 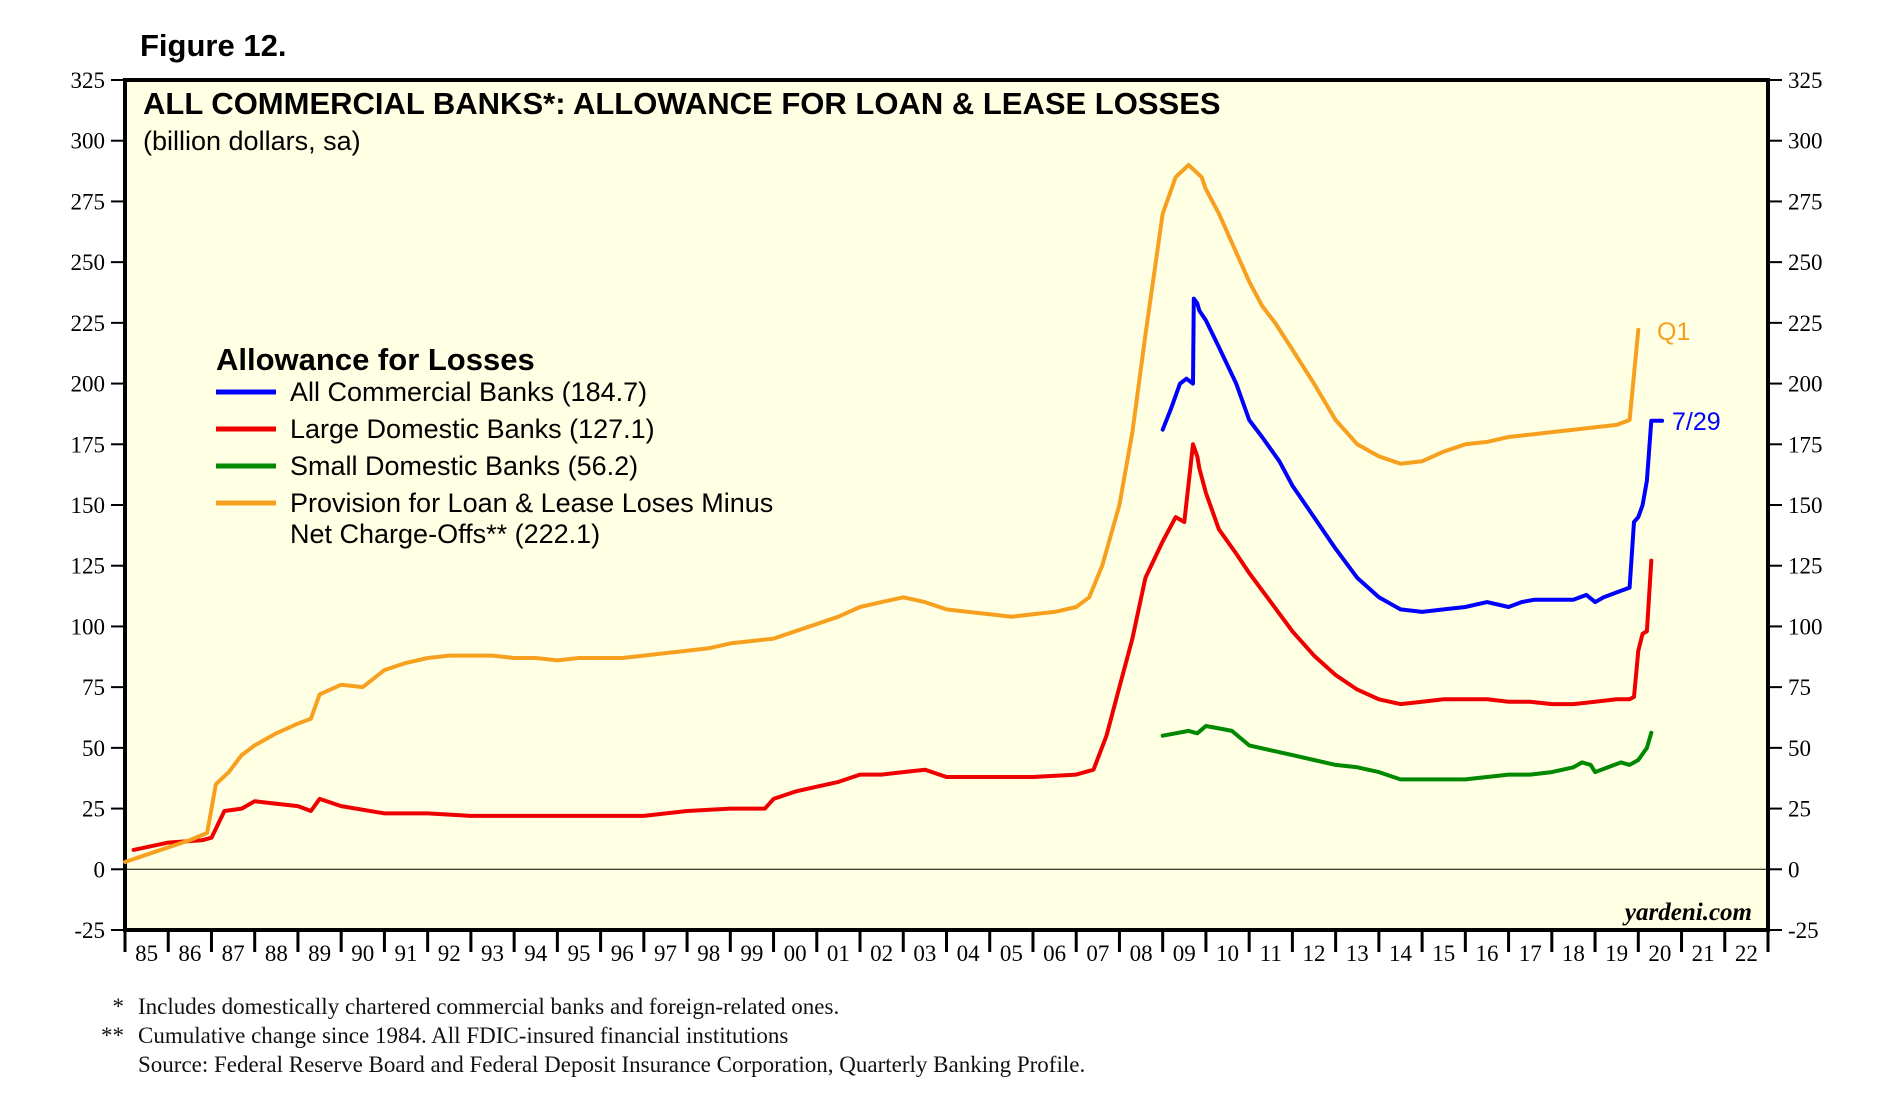 I want to click on y-tick-label-left: 100, so click(x=88, y=626).